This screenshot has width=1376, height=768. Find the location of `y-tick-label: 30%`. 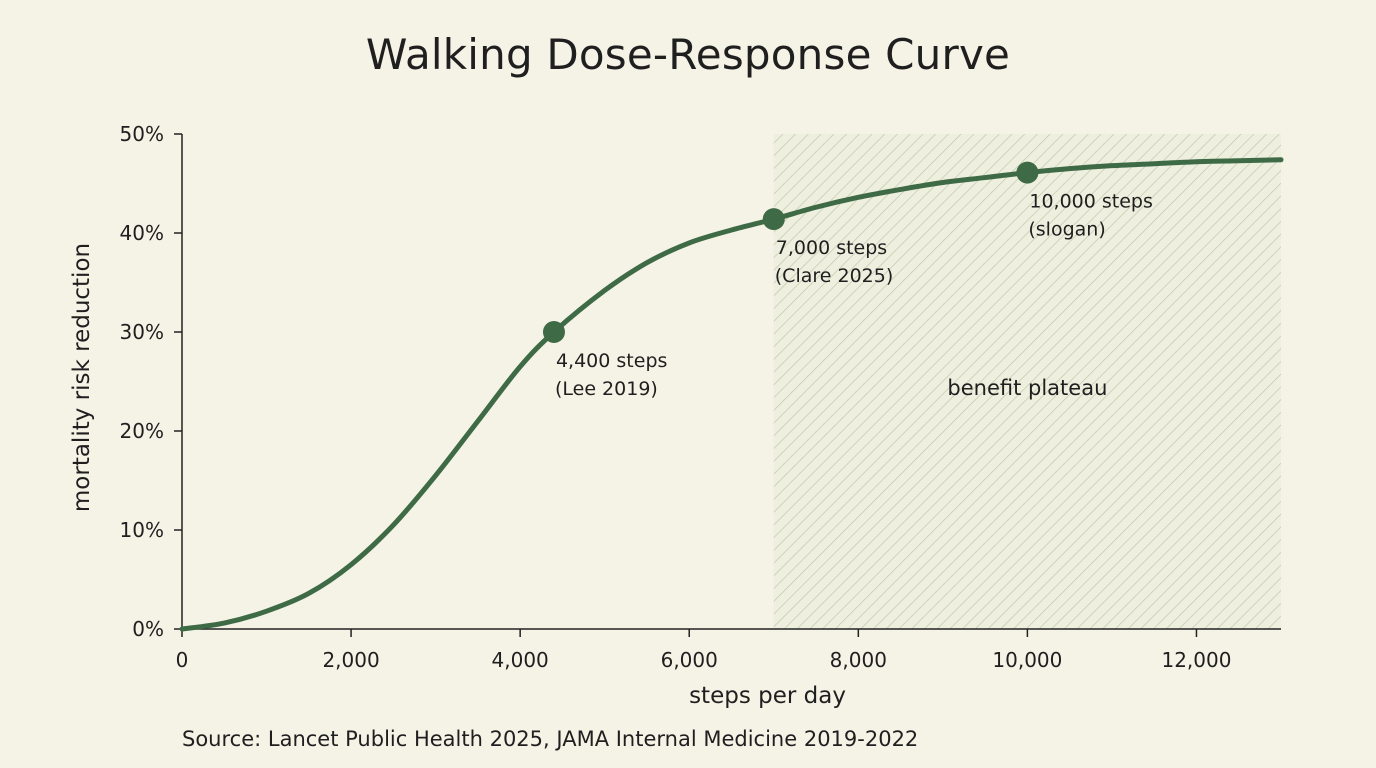

y-tick-label: 30% is located at coordinates (142, 332).